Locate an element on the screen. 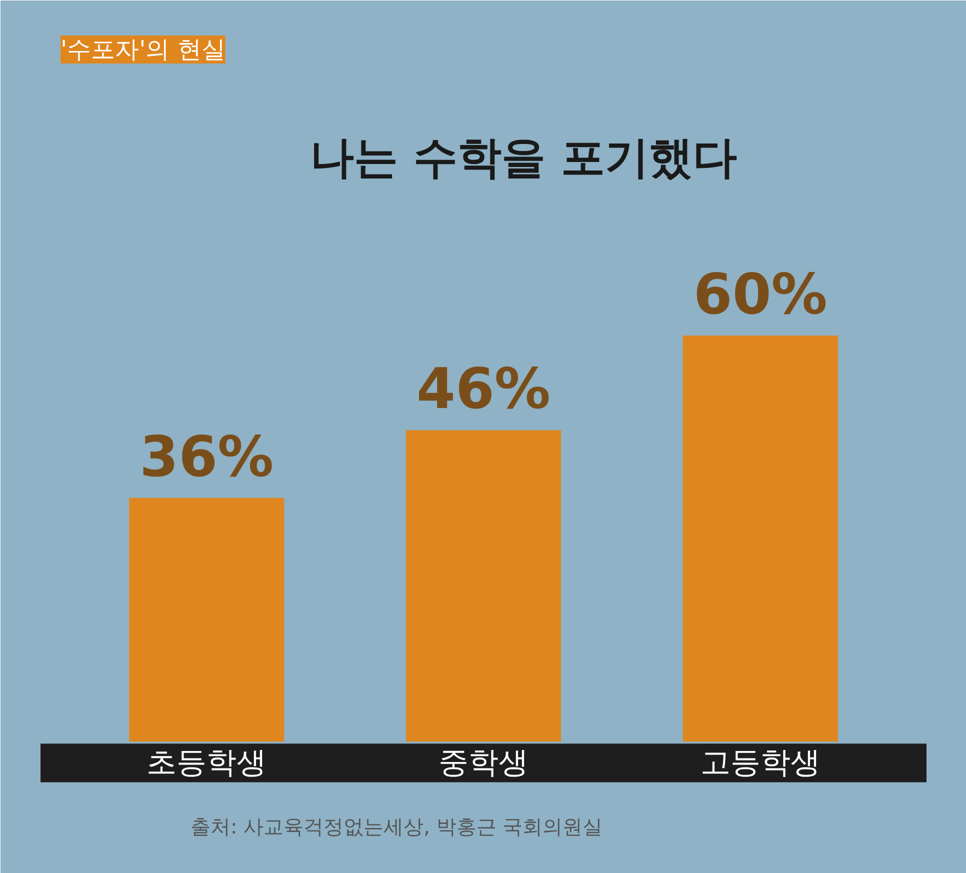 The width and height of the screenshot is (966, 873). x-tick-label: 고등학생 is located at coordinates (760, 762).